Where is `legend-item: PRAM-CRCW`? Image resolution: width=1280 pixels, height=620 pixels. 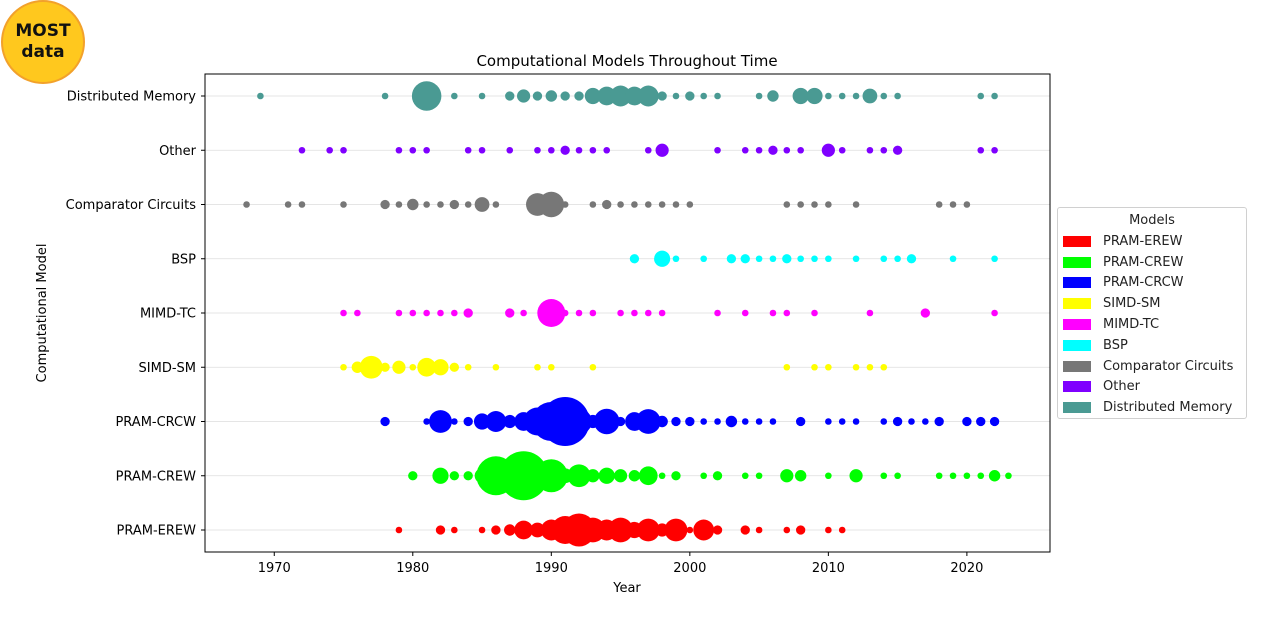
legend-item: PRAM-CRCW is located at coordinates (1152, 283).